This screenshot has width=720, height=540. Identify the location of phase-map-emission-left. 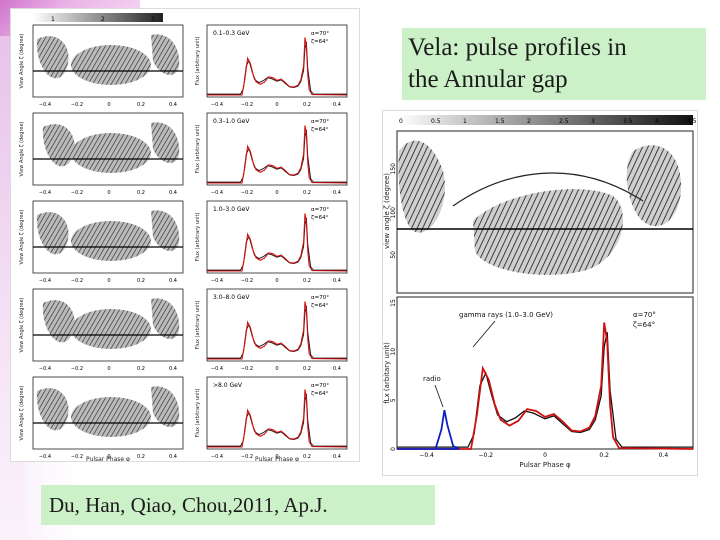
(421, 186).